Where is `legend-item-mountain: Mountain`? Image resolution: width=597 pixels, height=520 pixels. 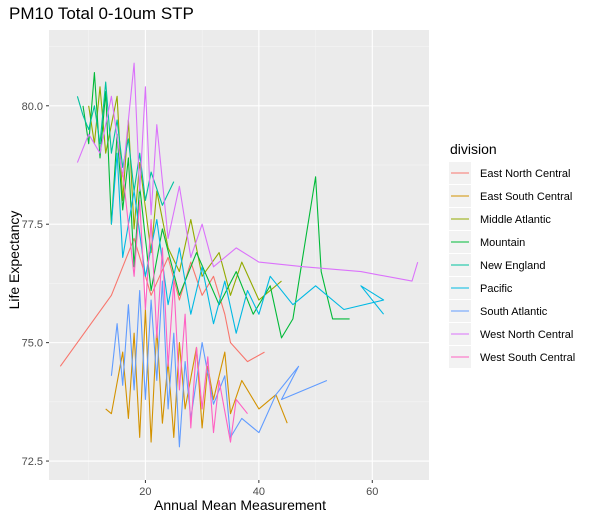
legend-item-mountain: Mountain is located at coordinates (487, 242).